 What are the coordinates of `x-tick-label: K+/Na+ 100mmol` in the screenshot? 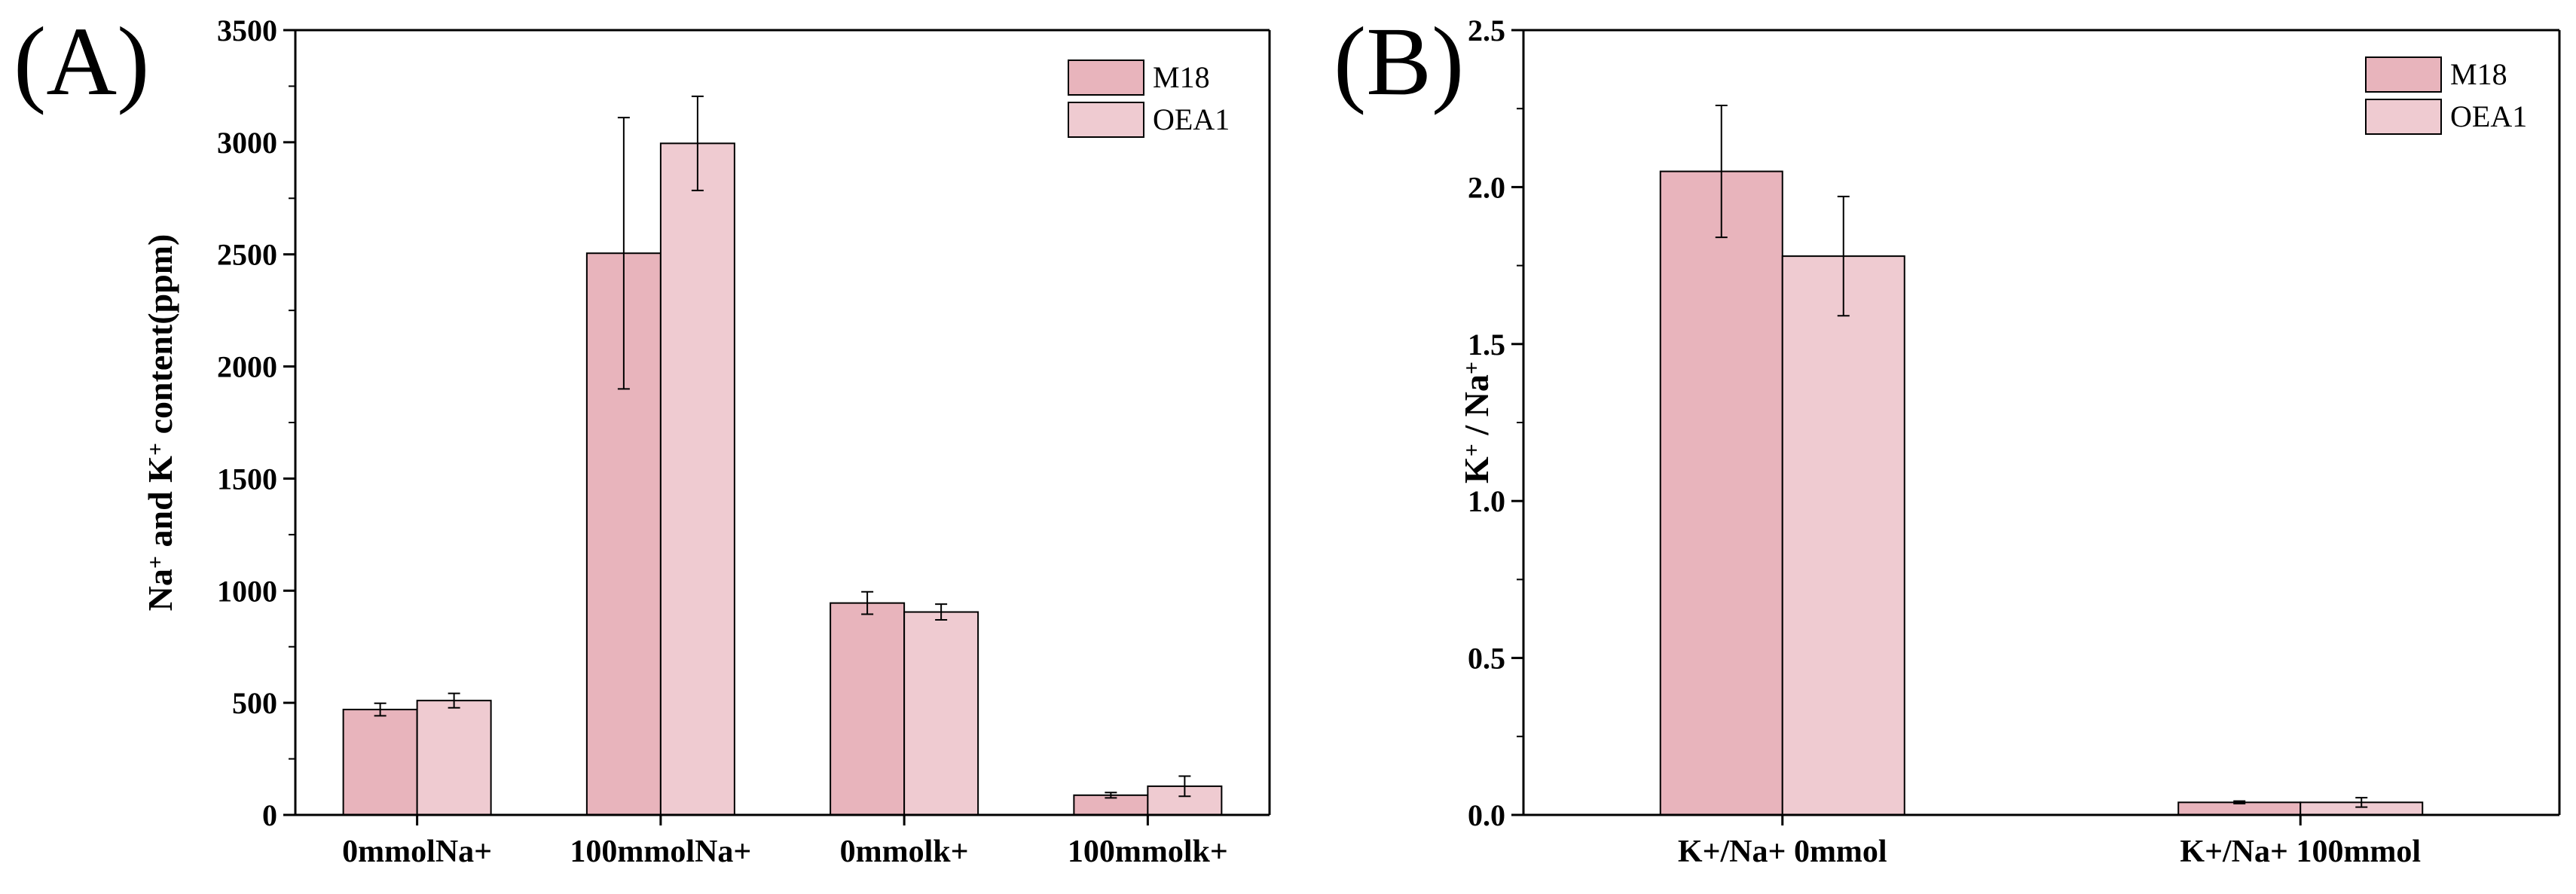 It's located at (2300, 852).